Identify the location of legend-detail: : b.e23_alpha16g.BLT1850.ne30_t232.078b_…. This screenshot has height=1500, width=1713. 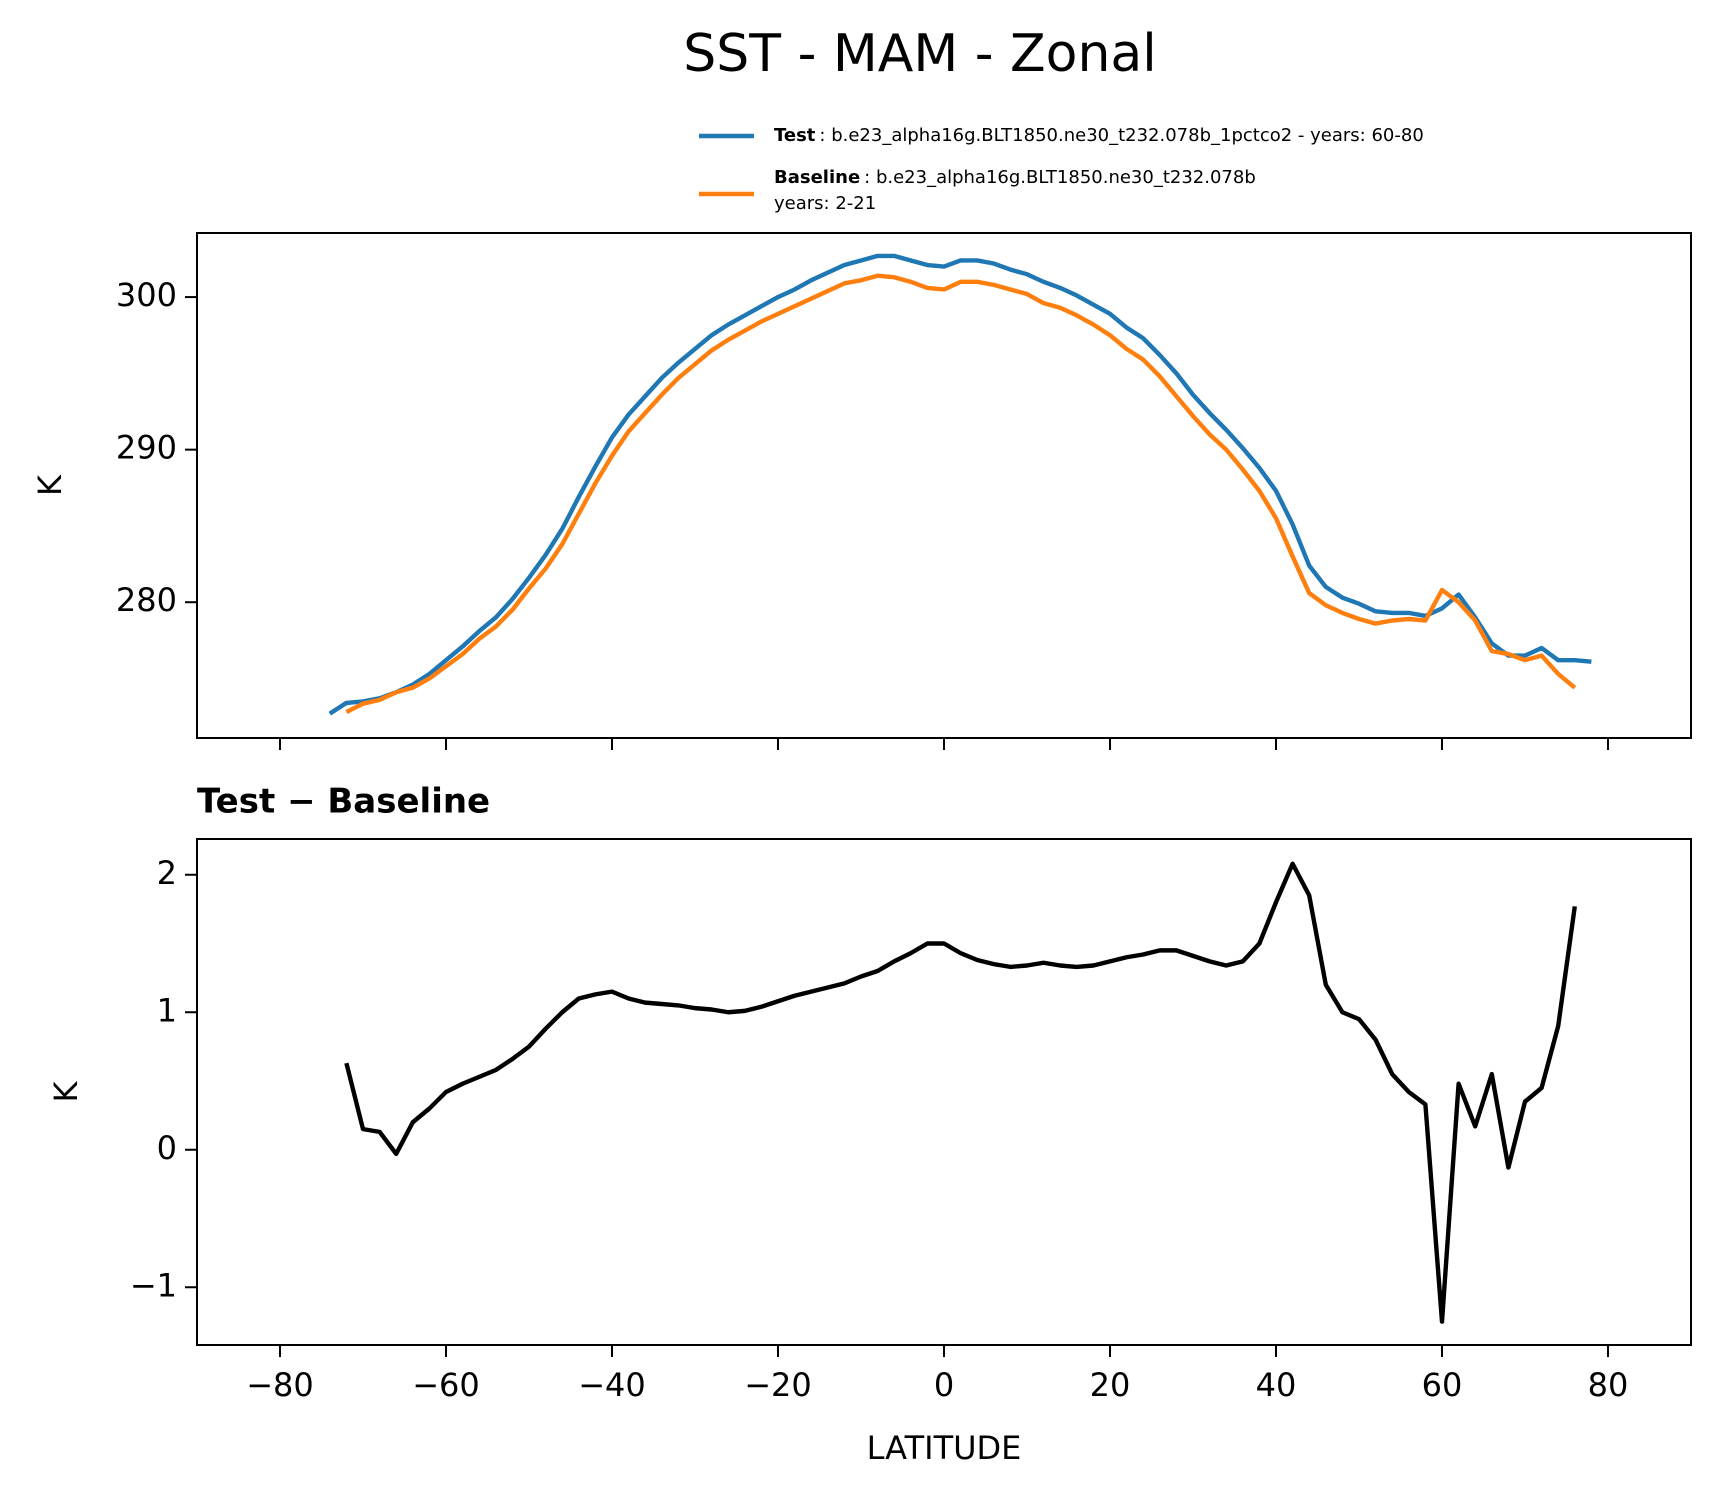
(1121, 135).